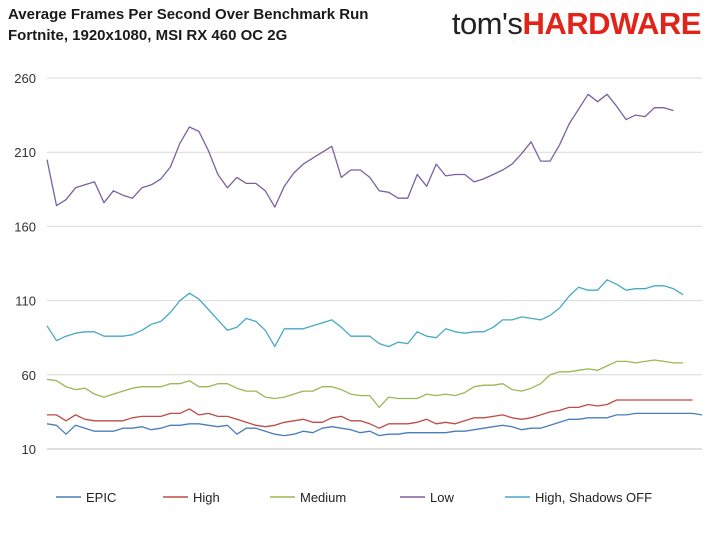 This screenshot has height=533, width=711. Describe the element at coordinates (442, 497) in the screenshot. I see `legend-label: Low` at that location.